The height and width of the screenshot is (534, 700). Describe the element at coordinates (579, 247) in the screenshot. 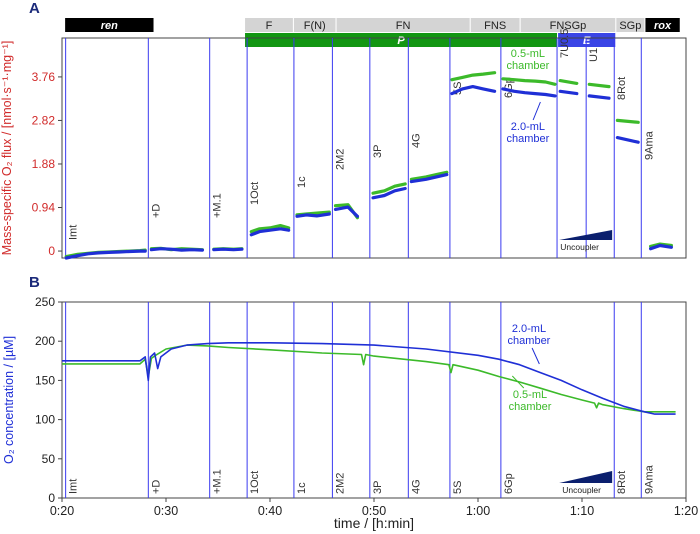

I see `panel-a-uncoupler-label: Uncoupler` at that location.